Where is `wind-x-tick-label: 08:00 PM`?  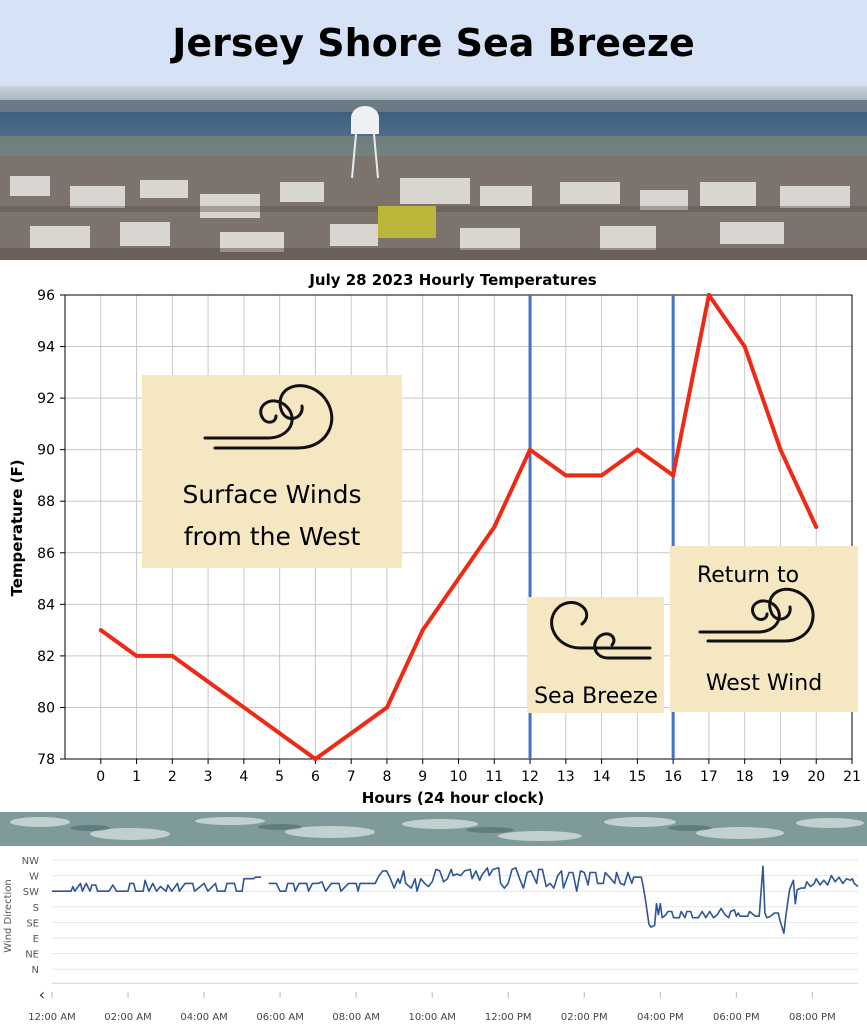 wind-x-tick-label: 08:00 PM is located at coordinates (812, 1017).